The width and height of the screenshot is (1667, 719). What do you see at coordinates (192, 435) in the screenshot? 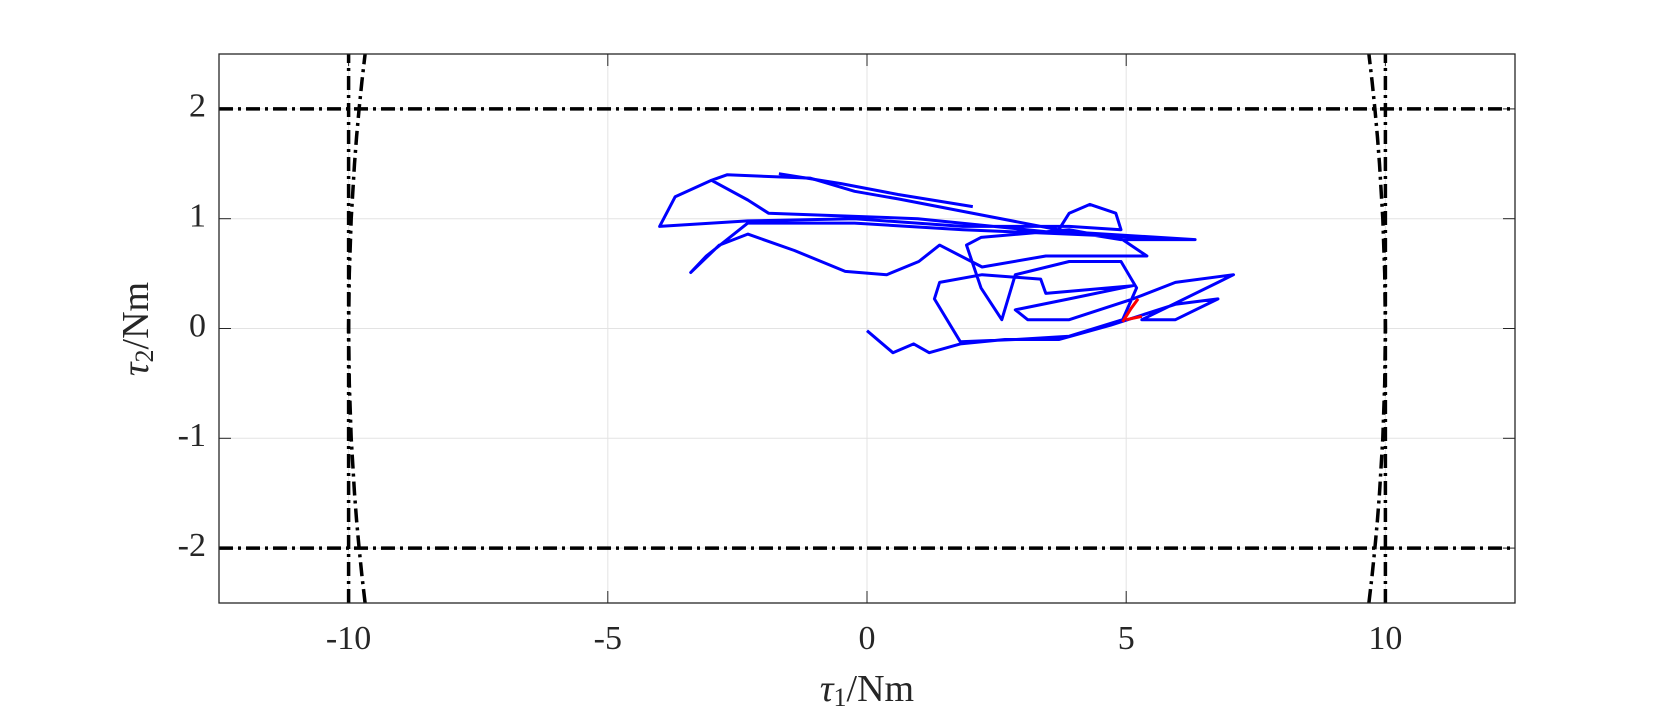
I see `y-tick-label: -1` at bounding box center [192, 435].